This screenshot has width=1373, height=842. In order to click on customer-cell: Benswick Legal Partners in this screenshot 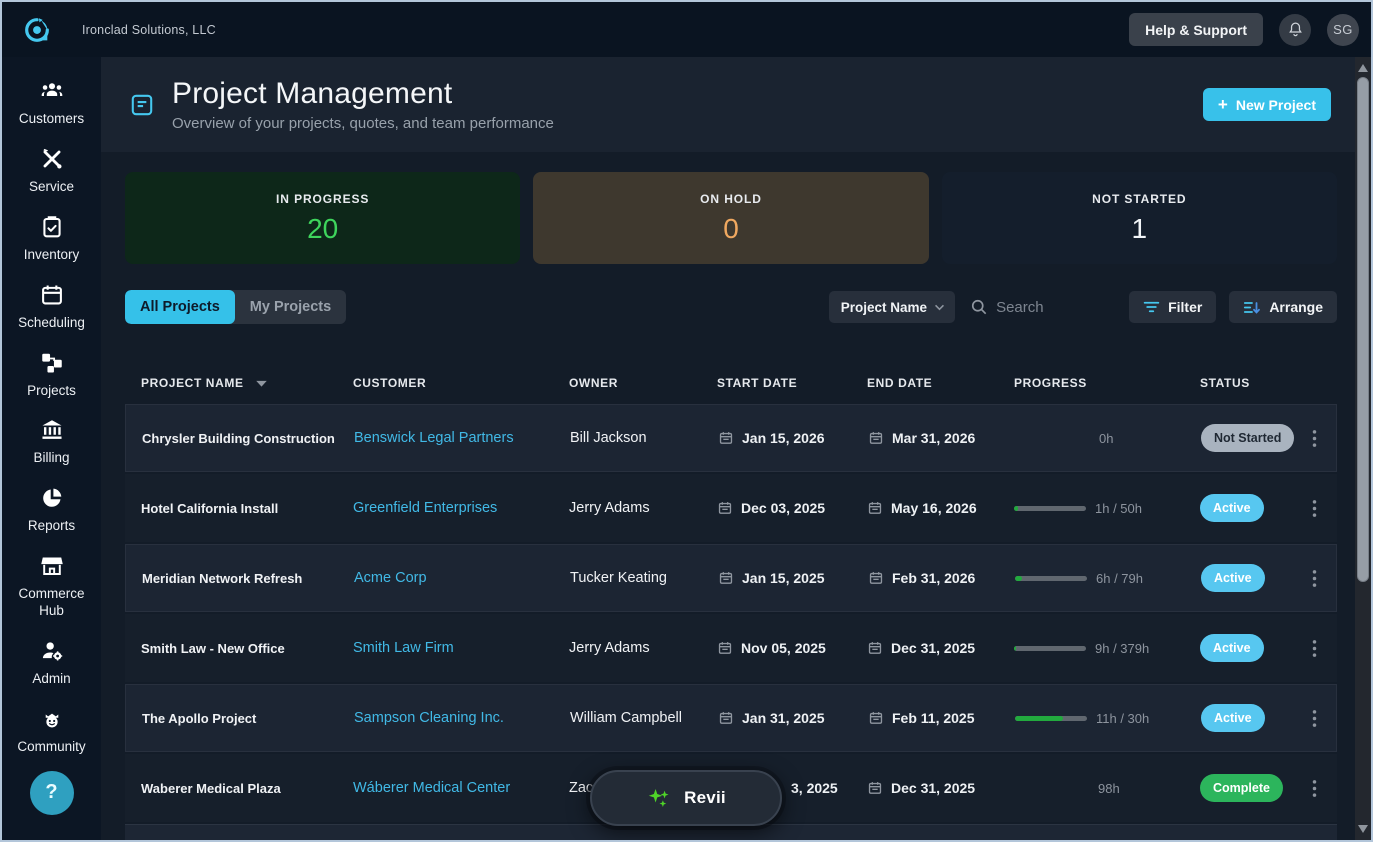, I will do `click(462, 438)`.